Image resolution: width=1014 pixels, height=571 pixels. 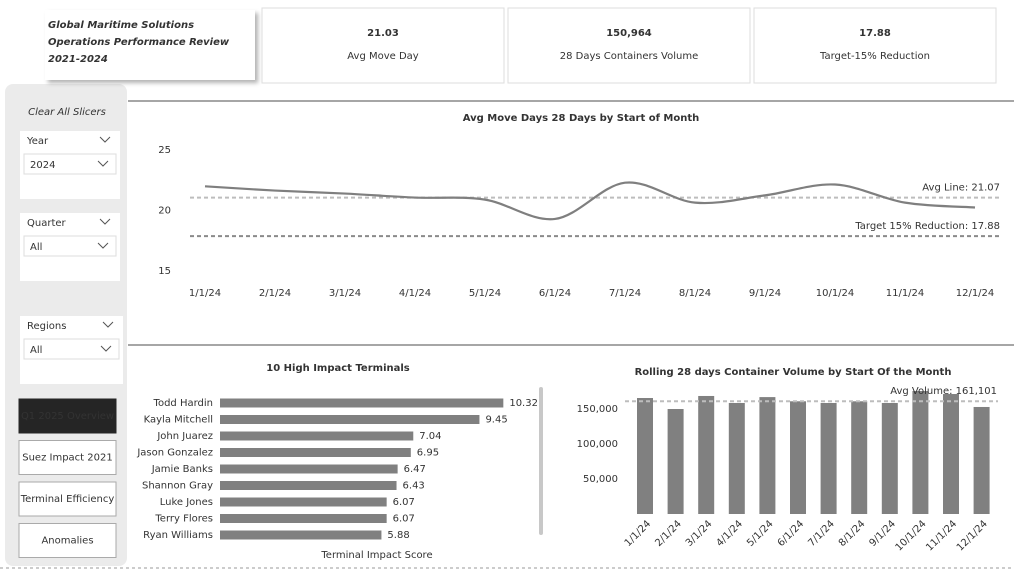 I want to click on header-title: Global Maritime Solutions, so click(x=121, y=25).